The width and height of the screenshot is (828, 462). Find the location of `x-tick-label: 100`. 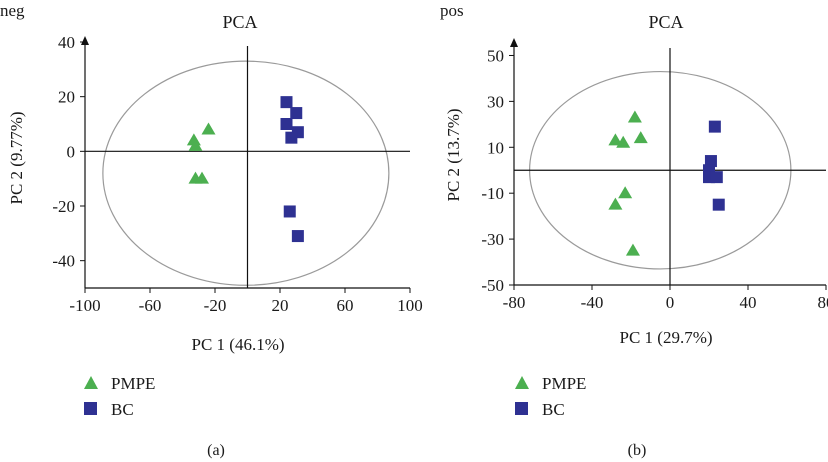

x-tick-label: 100 is located at coordinates (410, 305).